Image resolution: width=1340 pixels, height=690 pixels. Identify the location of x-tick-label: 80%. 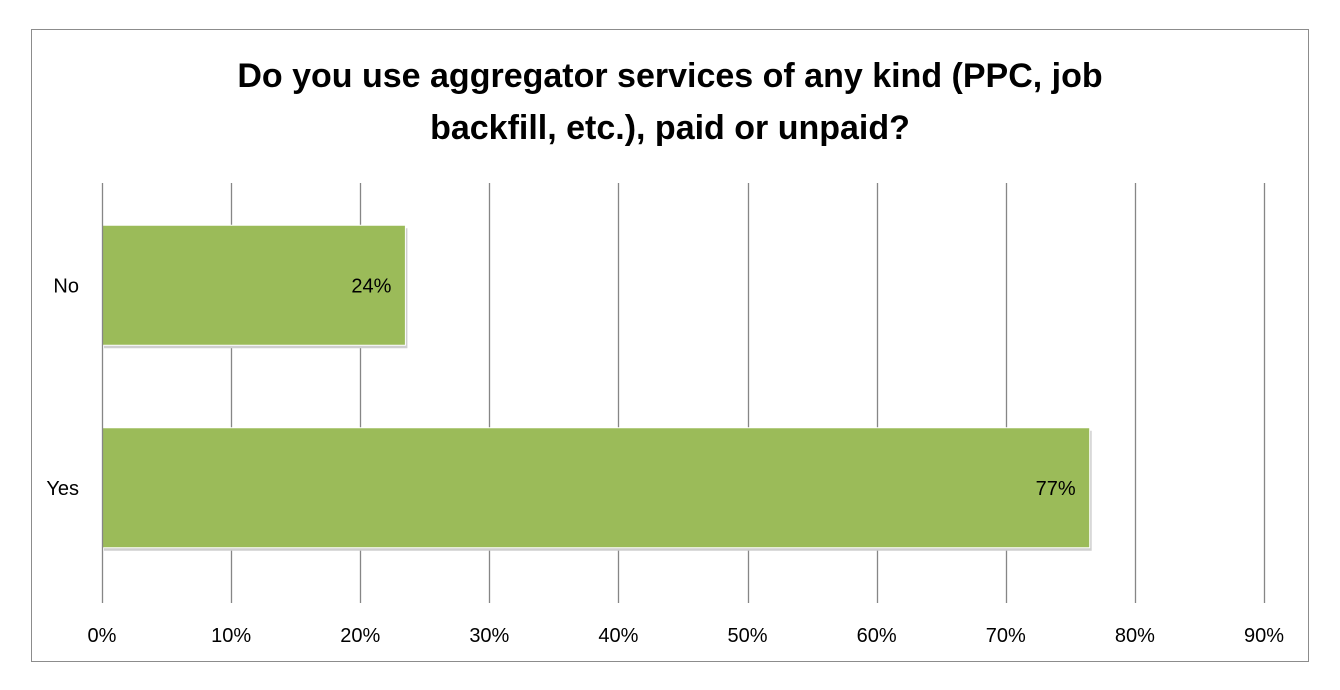
(1135, 636).